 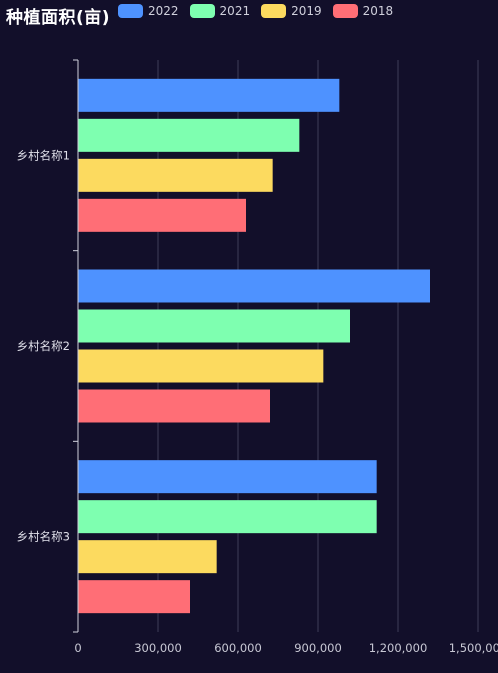 What do you see at coordinates (398, 648) in the screenshot?
I see `x-tick-label: 1,200,000` at bounding box center [398, 648].